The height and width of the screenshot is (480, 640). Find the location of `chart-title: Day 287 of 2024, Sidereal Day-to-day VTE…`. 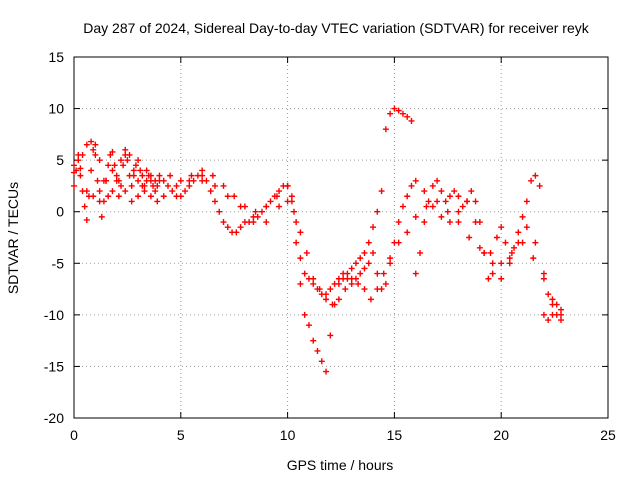

chart-title: Day 287 of 2024, Sidereal Day-to-day VTE… is located at coordinates (336, 28).